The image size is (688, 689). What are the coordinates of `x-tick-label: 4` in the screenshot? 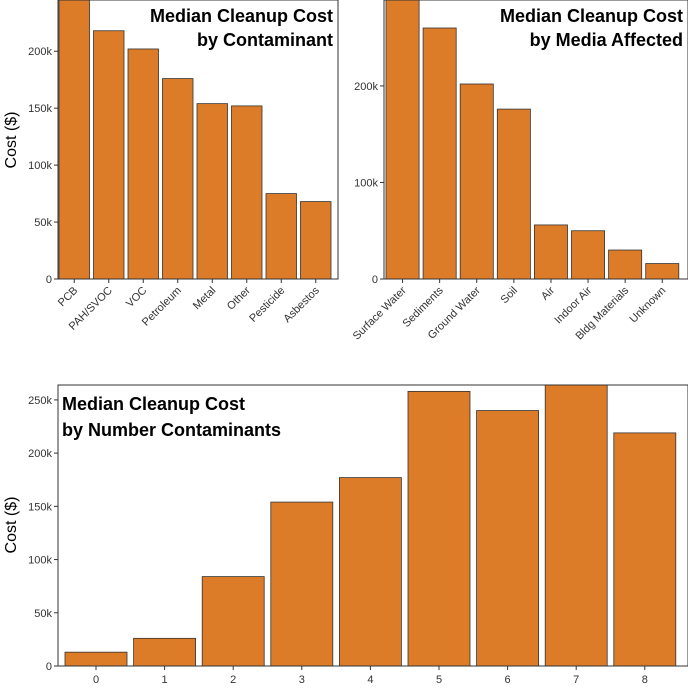 It's located at (370, 680).